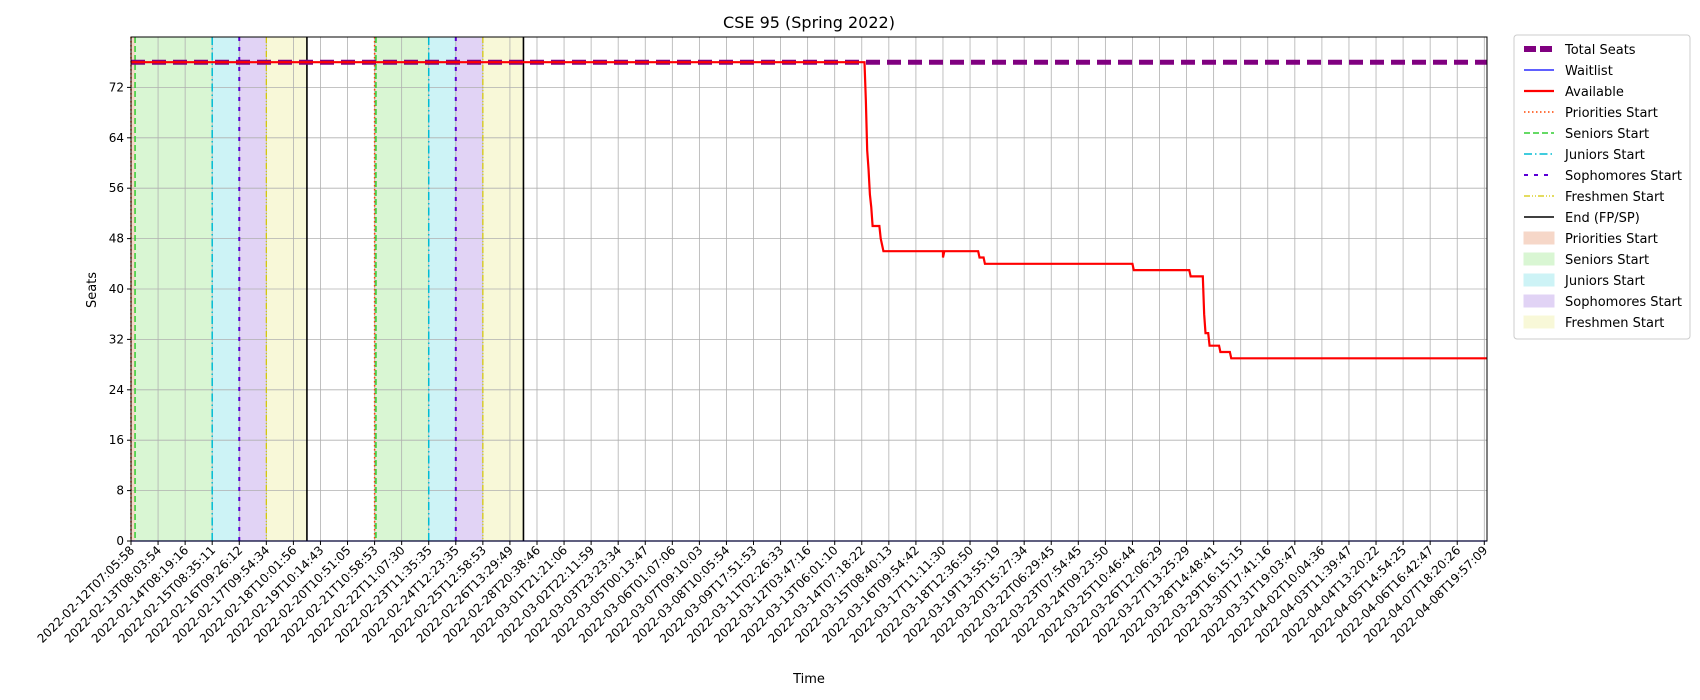  What do you see at coordinates (1594, 92) in the screenshot?
I see `legend-label-available: Available` at bounding box center [1594, 92].